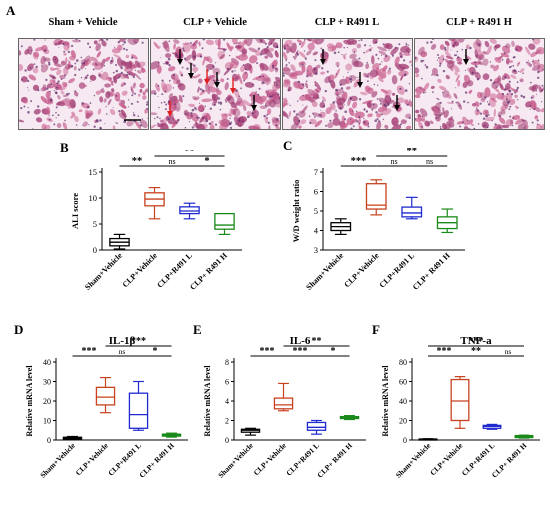  What do you see at coordinates (476, 351) in the screenshot?
I see `significance-label: **` at bounding box center [476, 351].